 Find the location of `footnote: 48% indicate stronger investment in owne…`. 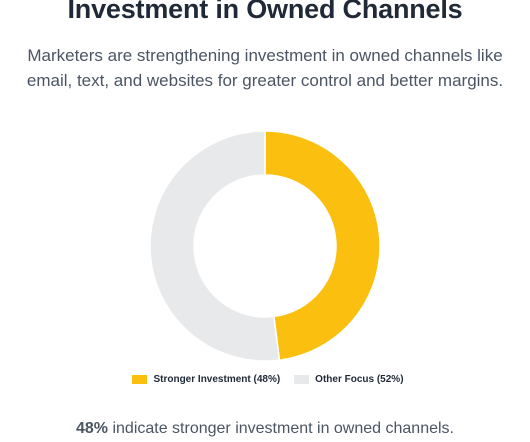

footnote: 48% indicate stronger investment in owne… is located at coordinates (265, 429).